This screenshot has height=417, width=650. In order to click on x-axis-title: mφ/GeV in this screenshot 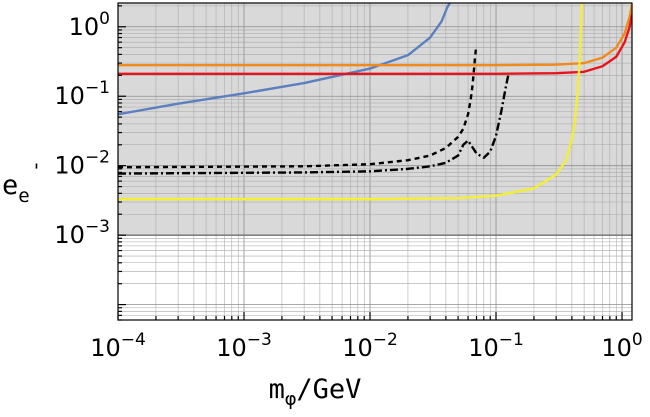, I will do `click(315, 392)`.